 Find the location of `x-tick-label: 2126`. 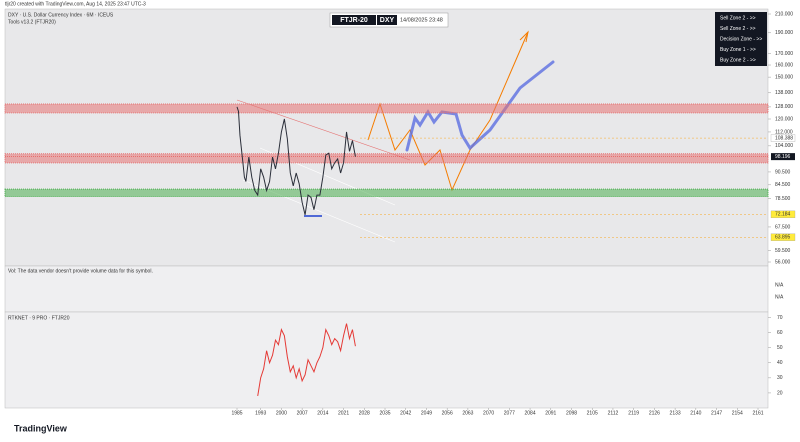

x-tick-label: 2126 is located at coordinates (654, 413).